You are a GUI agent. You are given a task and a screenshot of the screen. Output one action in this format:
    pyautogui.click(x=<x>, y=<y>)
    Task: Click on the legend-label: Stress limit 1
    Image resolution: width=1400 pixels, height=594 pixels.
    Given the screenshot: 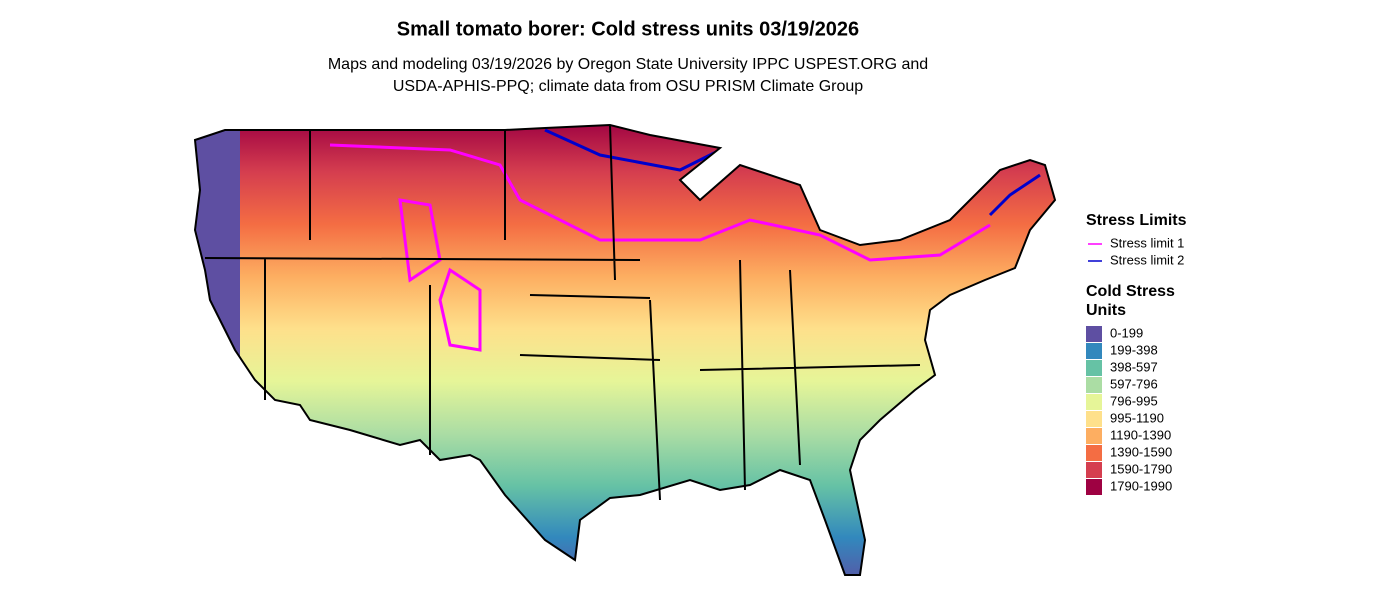 What is the action you would take?
    pyautogui.click(x=1147, y=242)
    